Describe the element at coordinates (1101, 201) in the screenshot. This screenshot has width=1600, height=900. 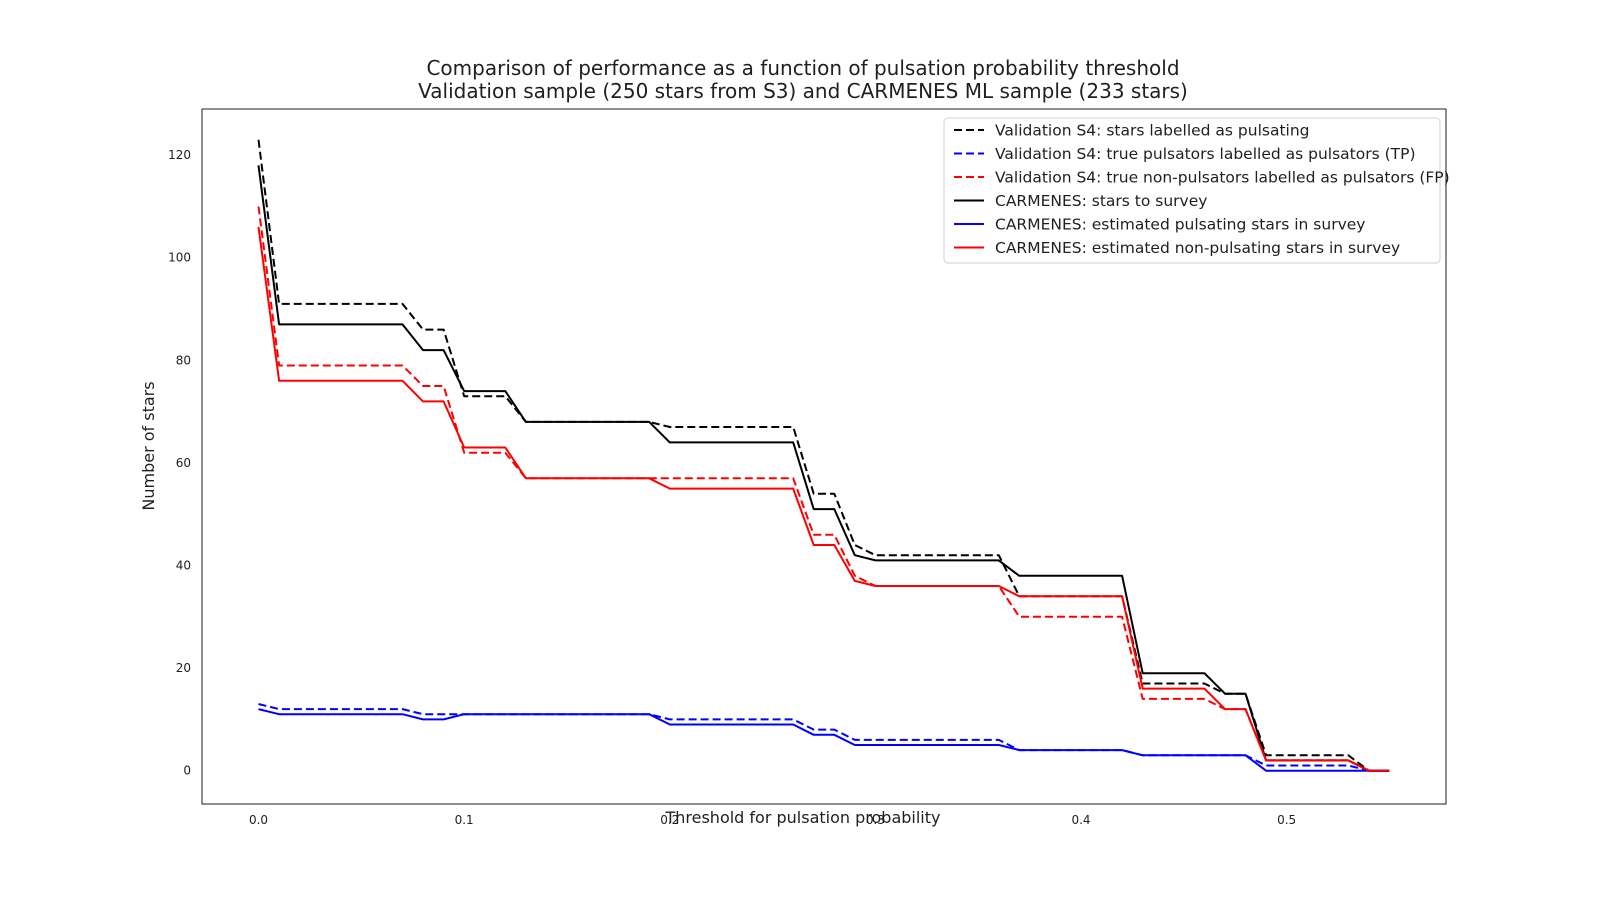
I see `legend-label-4: CARMENES: stars to survey` at that location.